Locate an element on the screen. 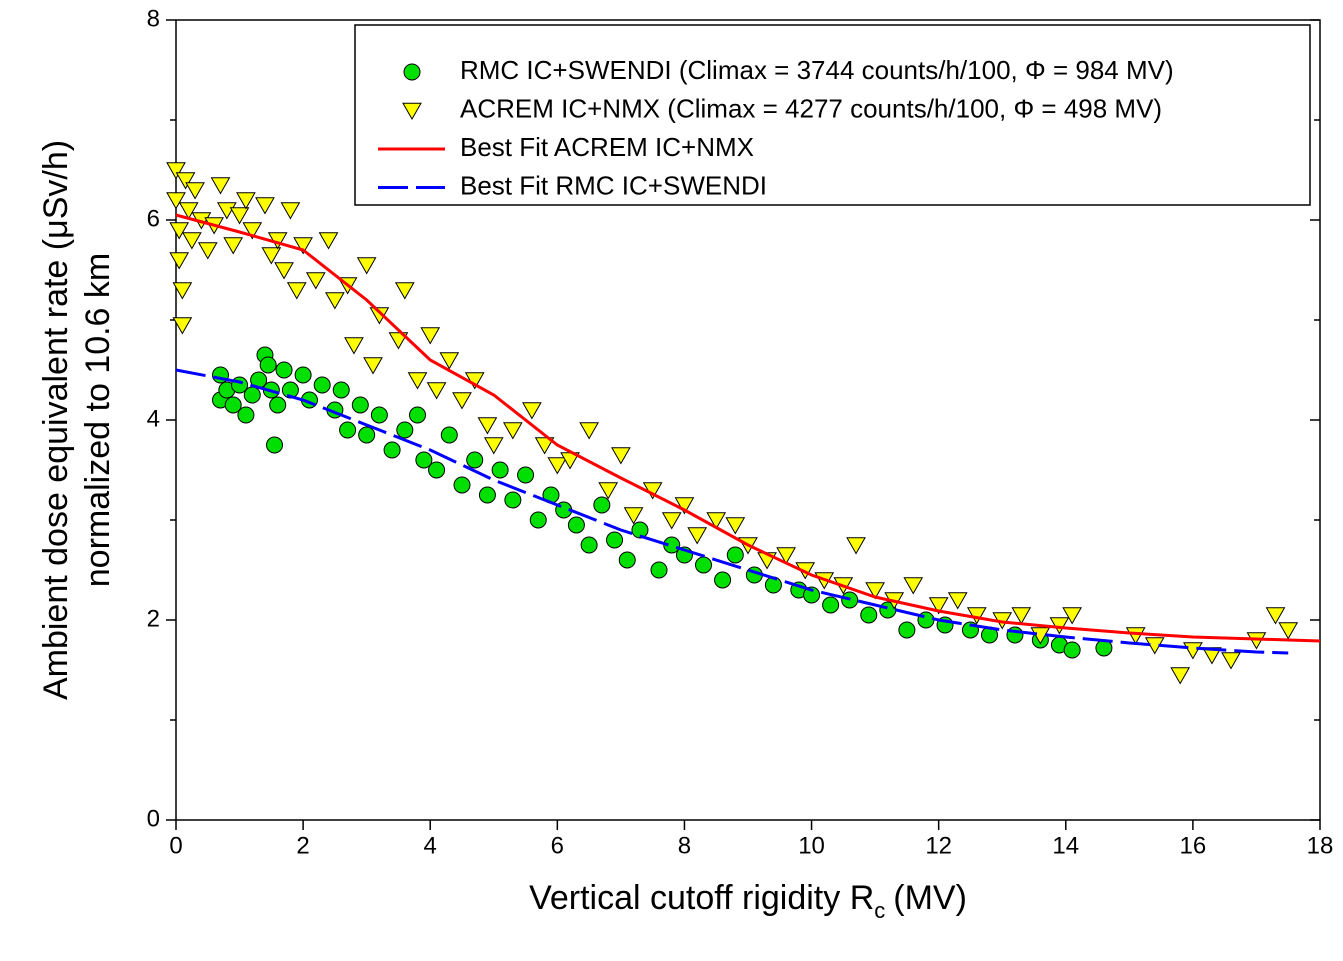 The image size is (1343, 961). legend-label: Best Fit RMC IC+SWENDI is located at coordinates (613, 185).